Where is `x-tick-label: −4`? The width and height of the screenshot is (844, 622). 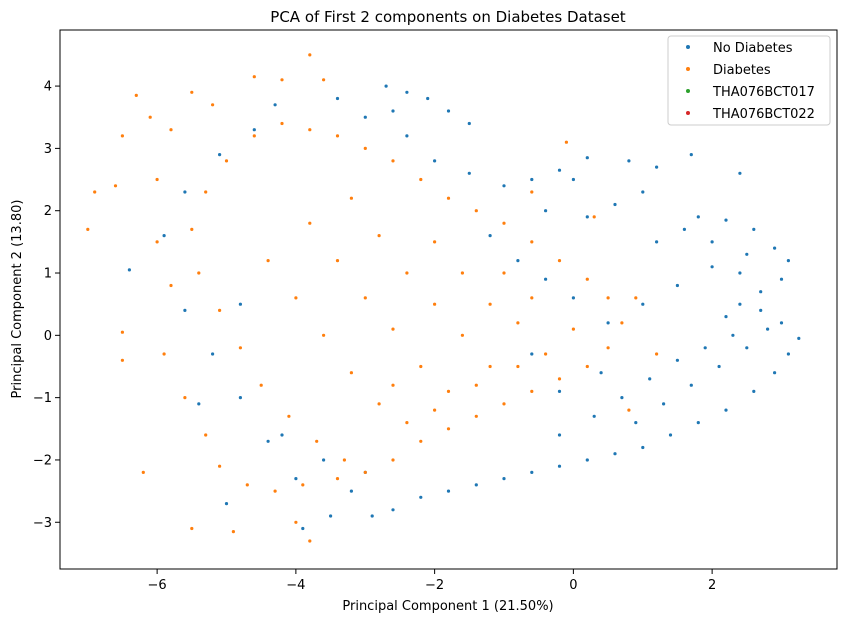
x-tick-label: −4 is located at coordinates (295, 585).